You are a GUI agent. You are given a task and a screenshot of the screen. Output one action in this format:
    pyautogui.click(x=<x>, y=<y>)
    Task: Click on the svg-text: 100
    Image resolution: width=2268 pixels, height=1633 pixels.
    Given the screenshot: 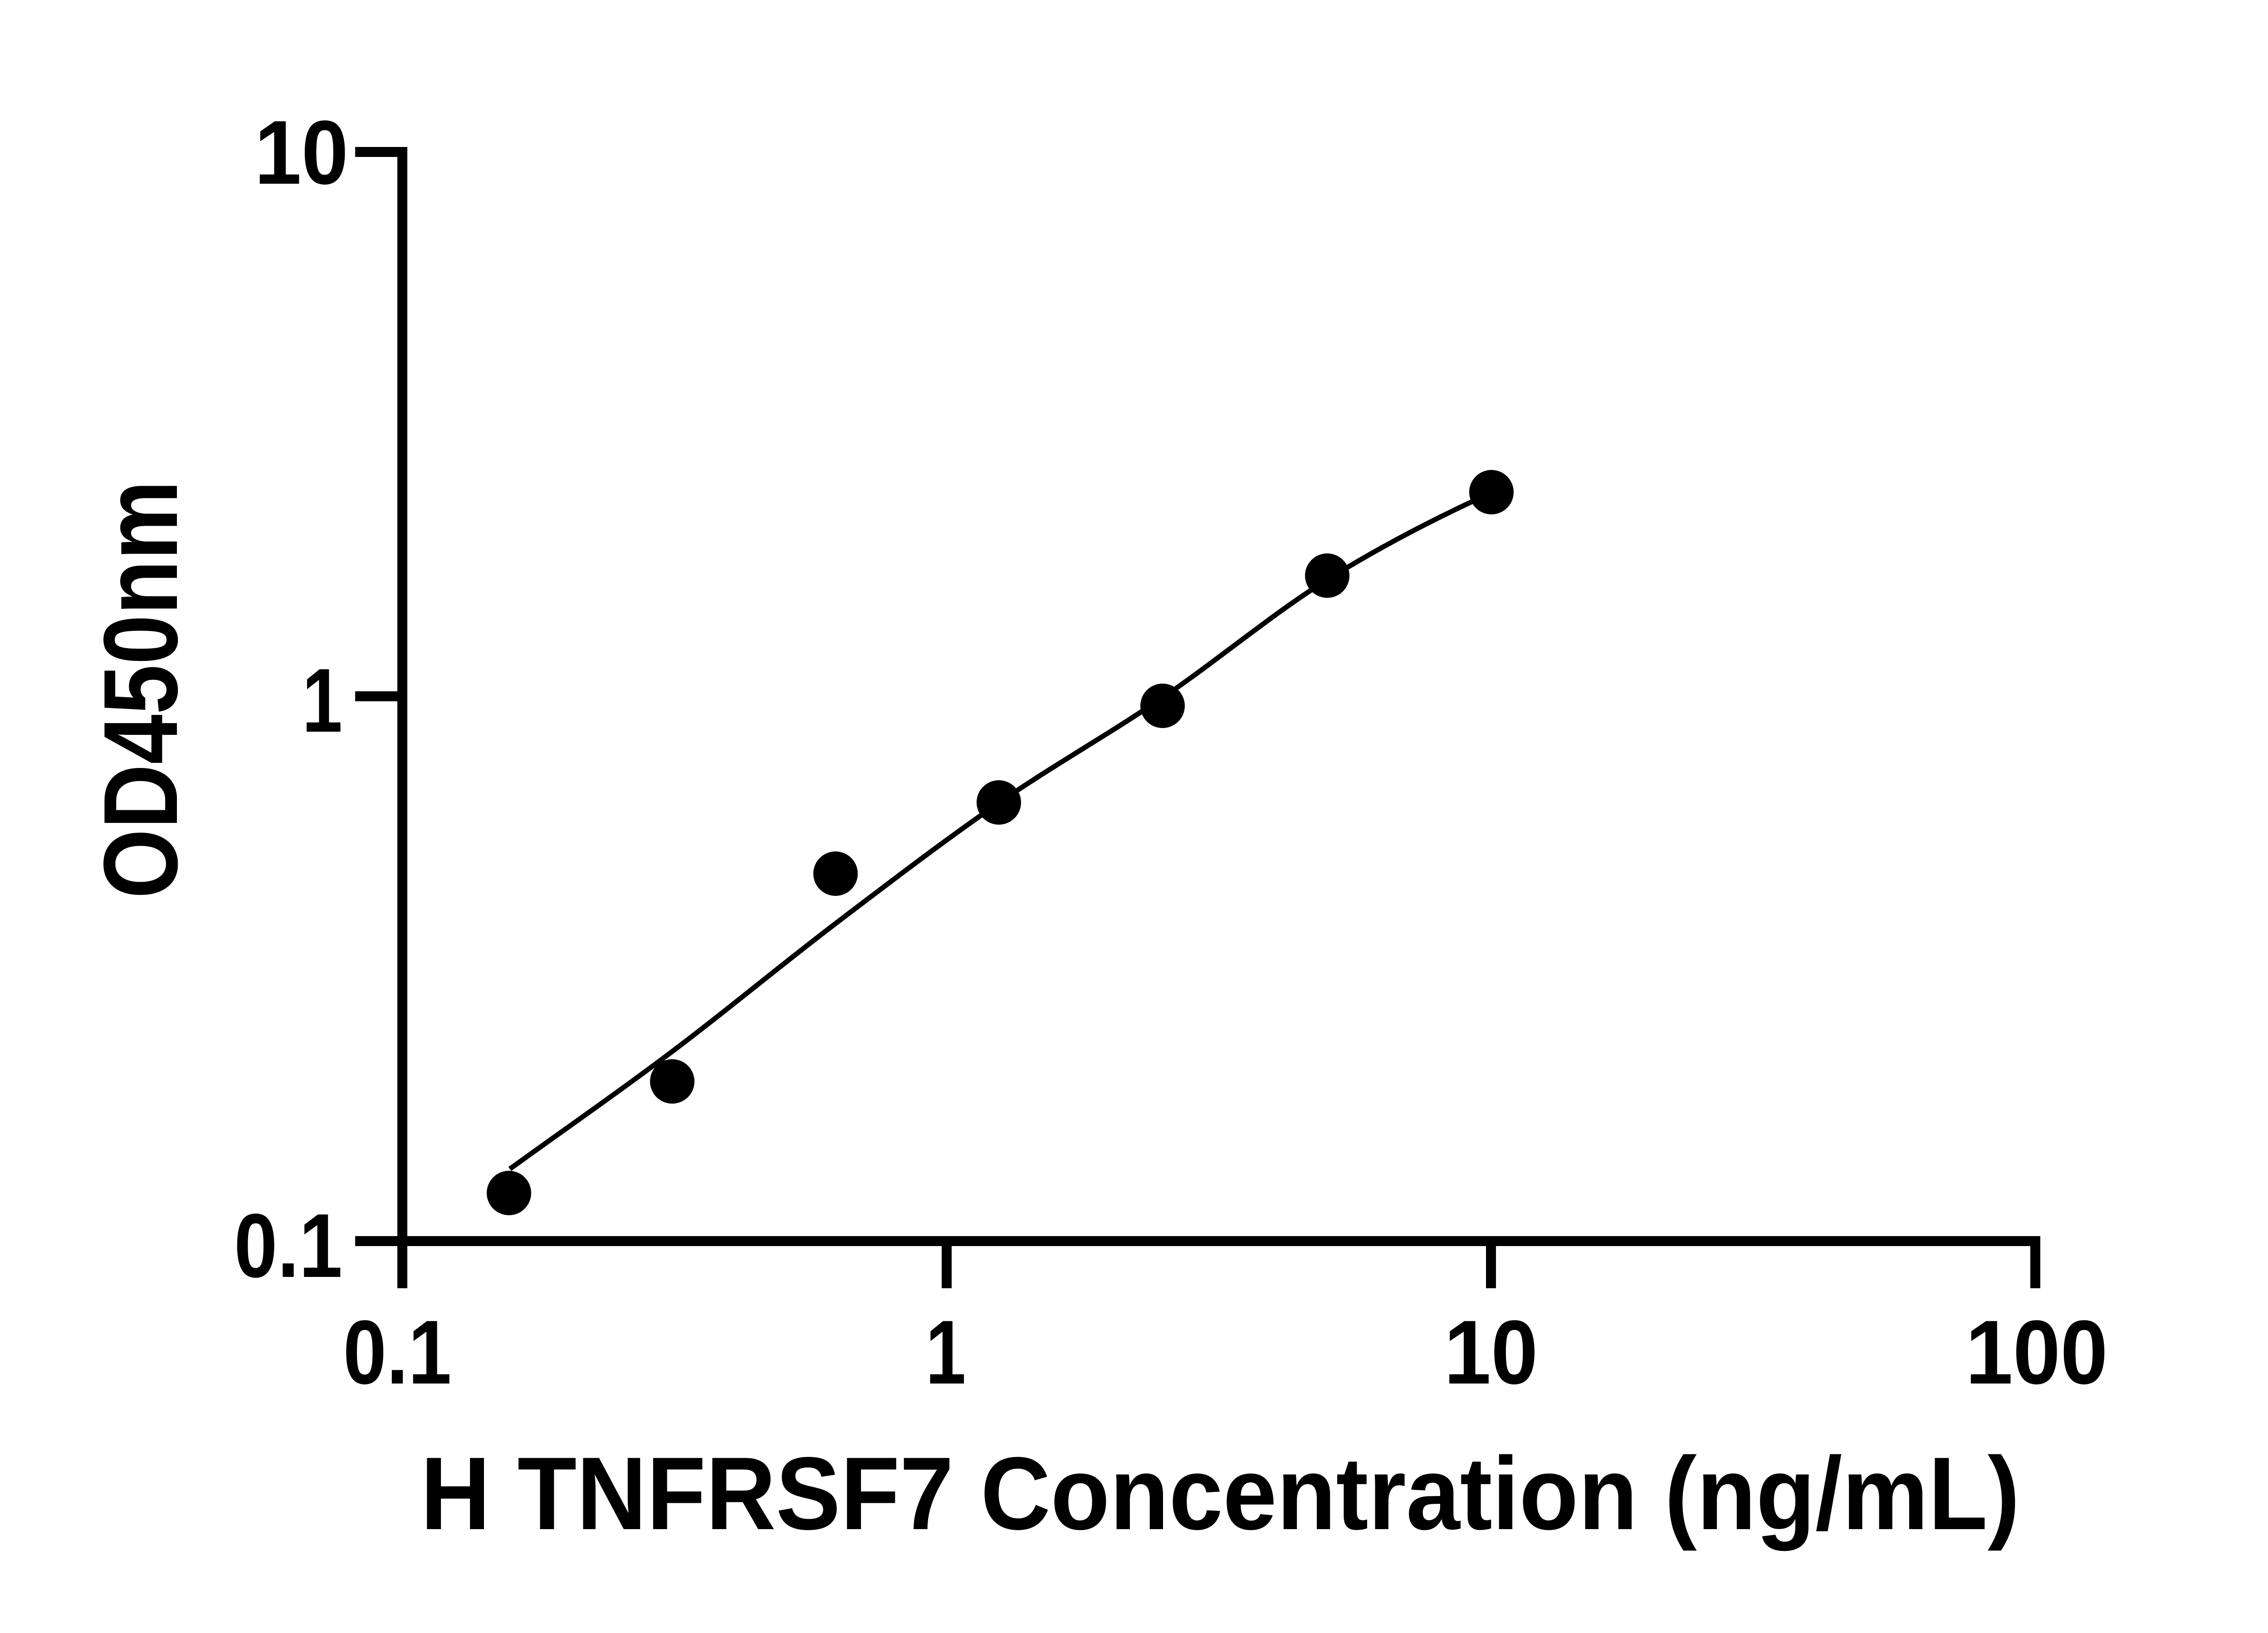 What is the action you would take?
    pyautogui.click(x=2037, y=1352)
    